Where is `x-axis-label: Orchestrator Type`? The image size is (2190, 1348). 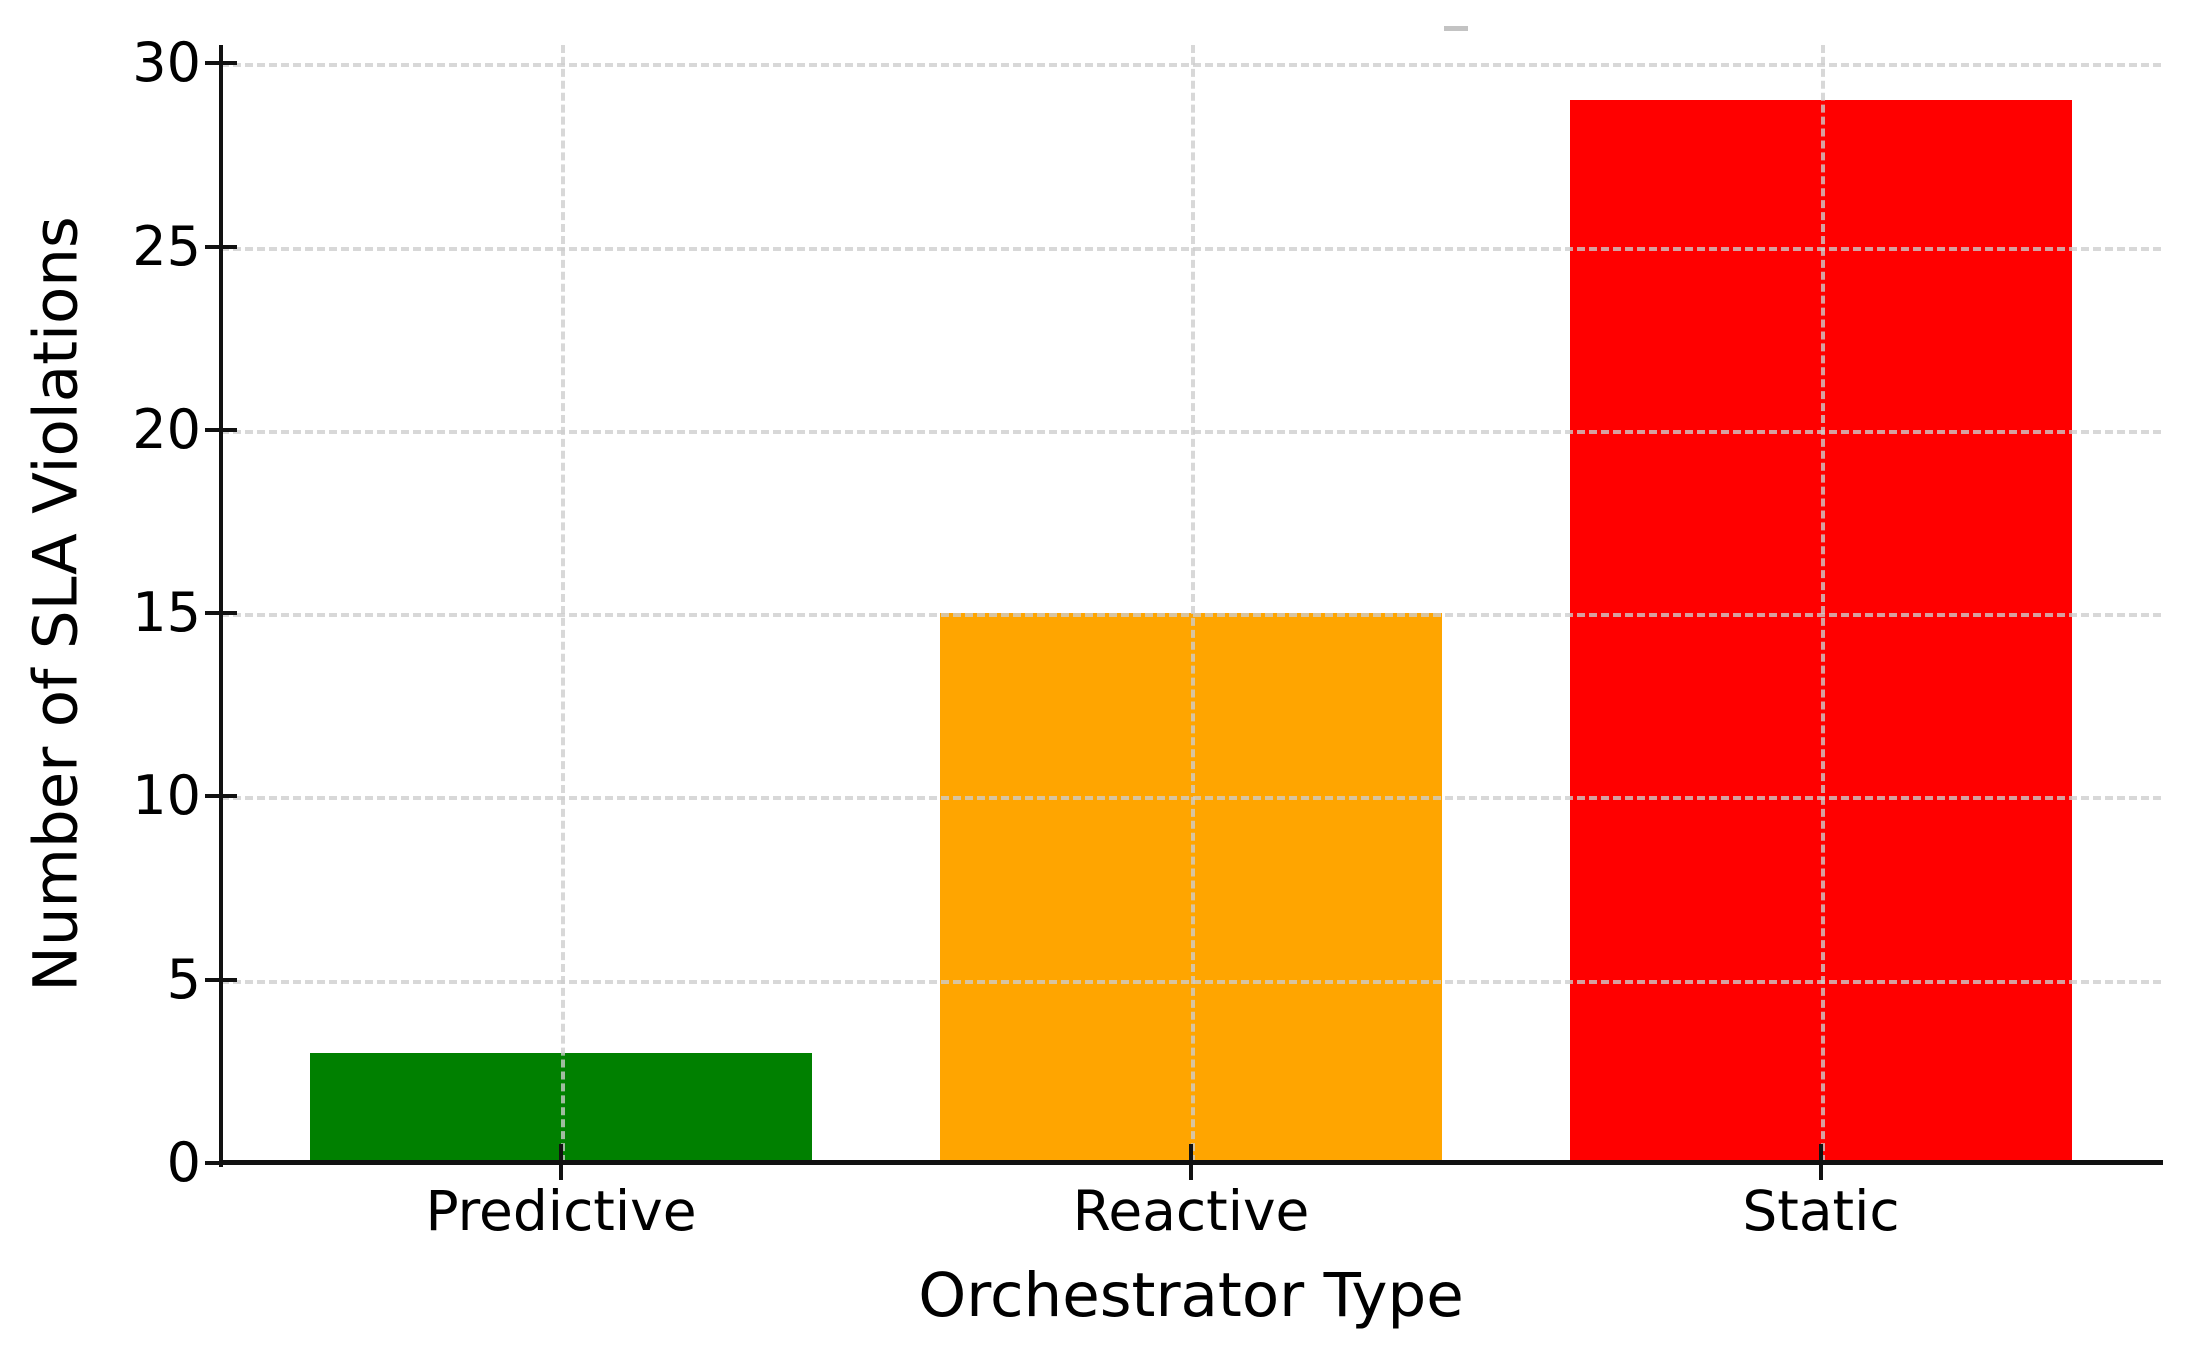 x-axis-label: Orchestrator Type is located at coordinates (1191, 1295).